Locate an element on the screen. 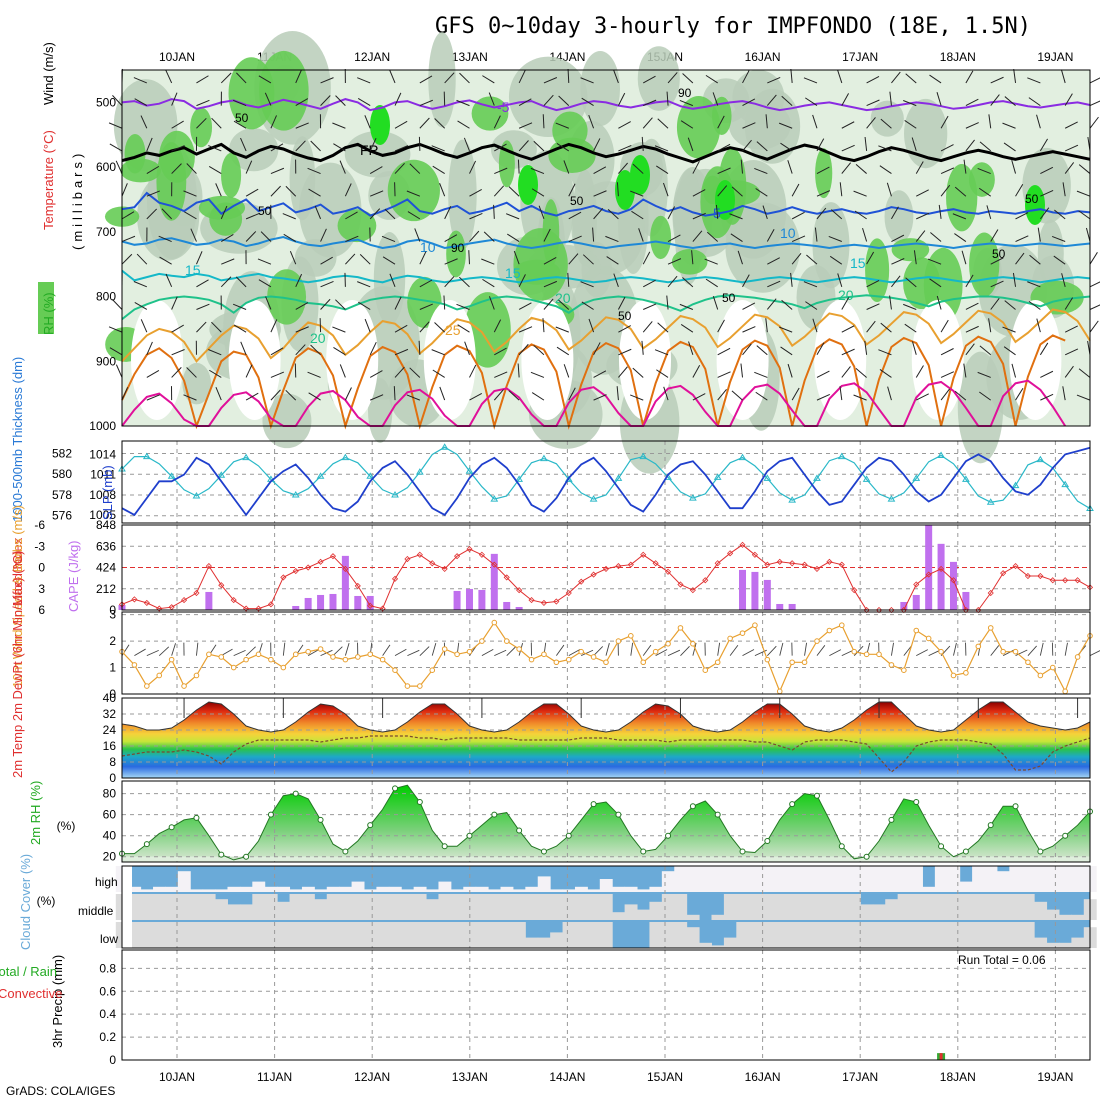 The height and width of the screenshot is (1100, 1100). cloud-pad is located at coordinates (127, 907).